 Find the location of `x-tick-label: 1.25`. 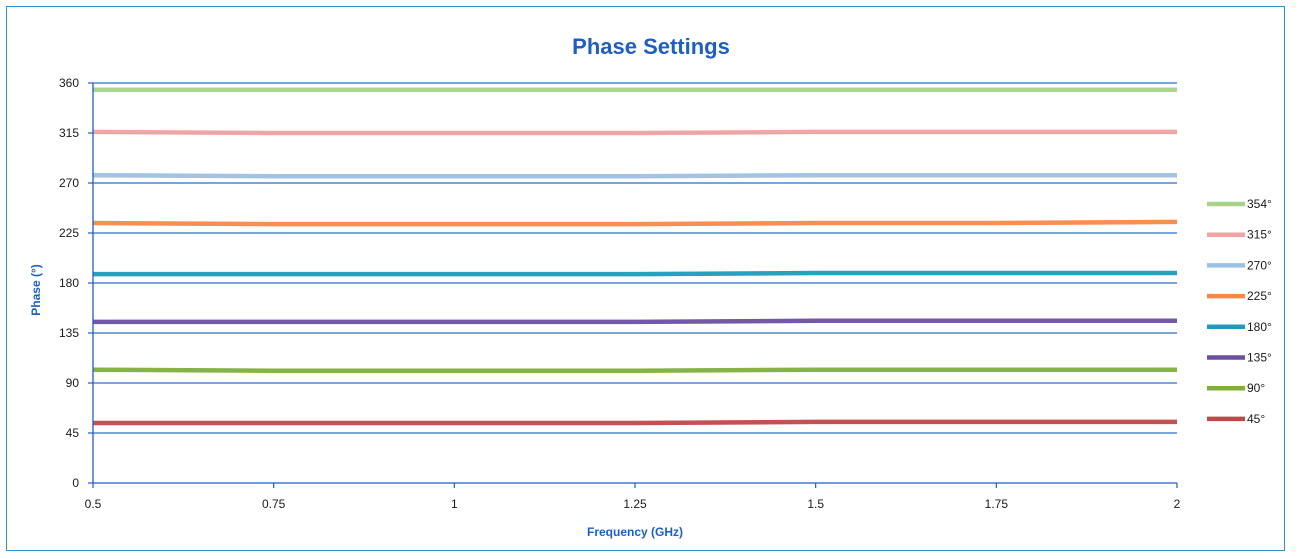

x-tick-label: 1.25 is located at coordinates (635, 504).